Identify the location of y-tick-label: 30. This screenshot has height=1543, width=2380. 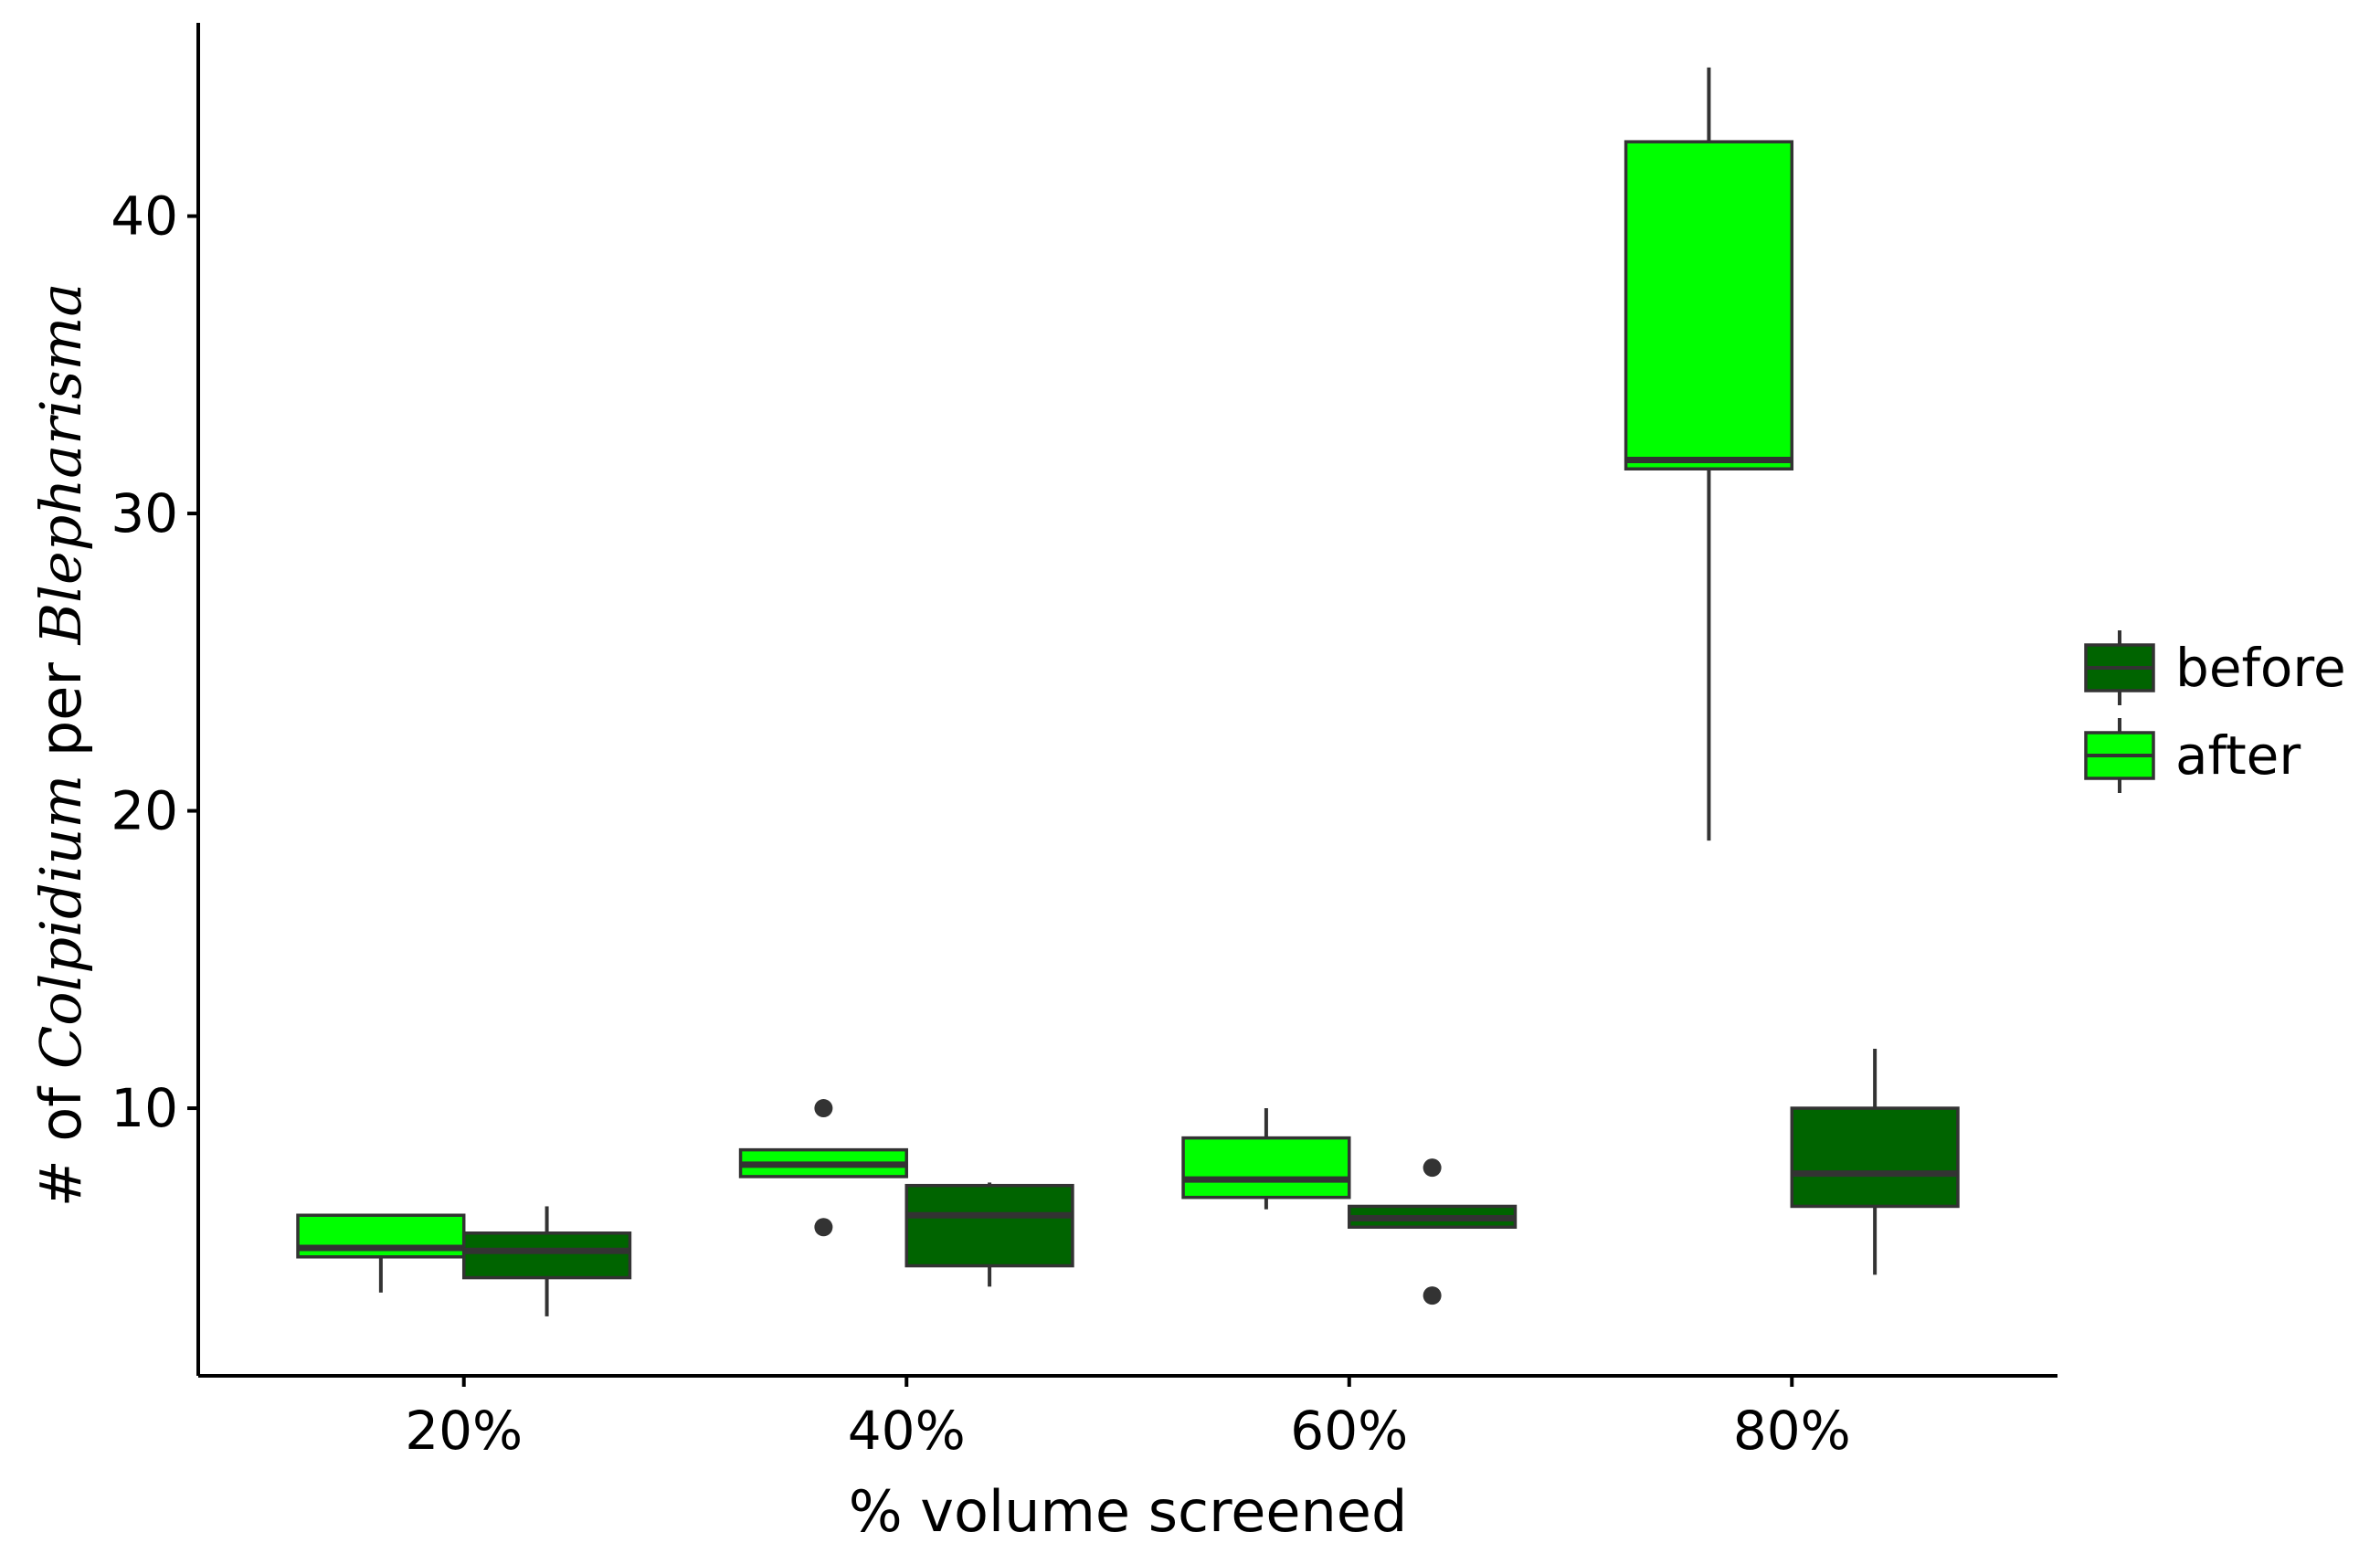
(145, 513).